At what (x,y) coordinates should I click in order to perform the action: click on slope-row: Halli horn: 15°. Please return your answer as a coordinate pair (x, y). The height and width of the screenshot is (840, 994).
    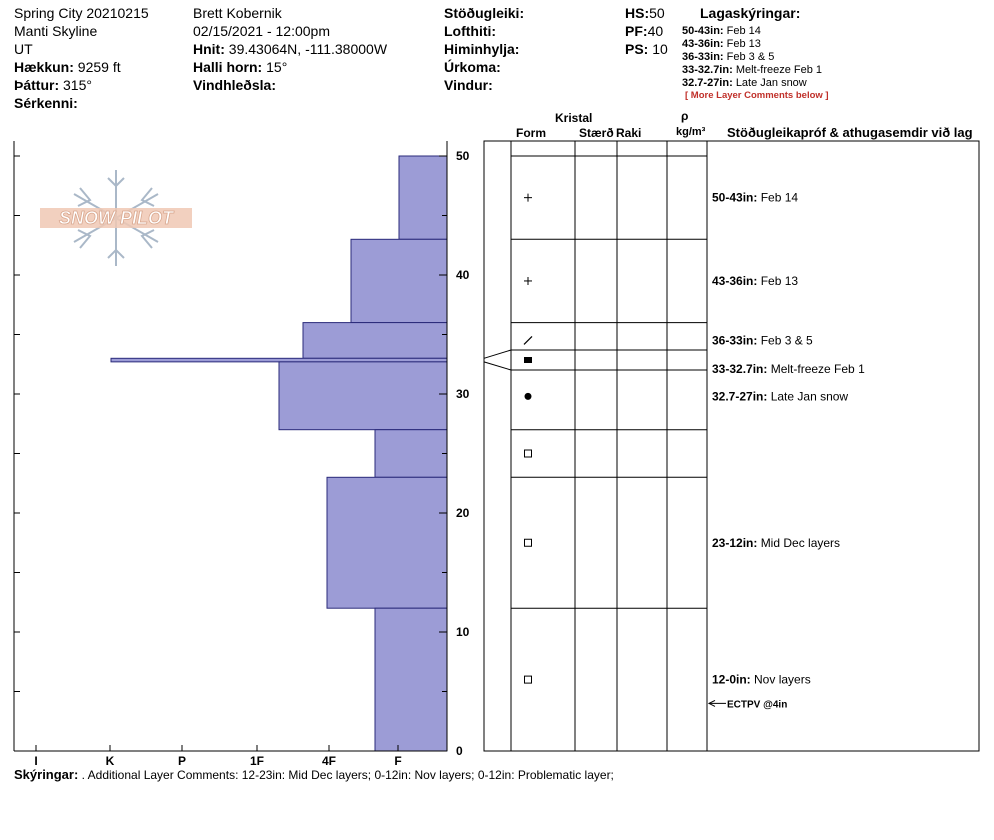
    Looking at the image, I should click on (240, 67).